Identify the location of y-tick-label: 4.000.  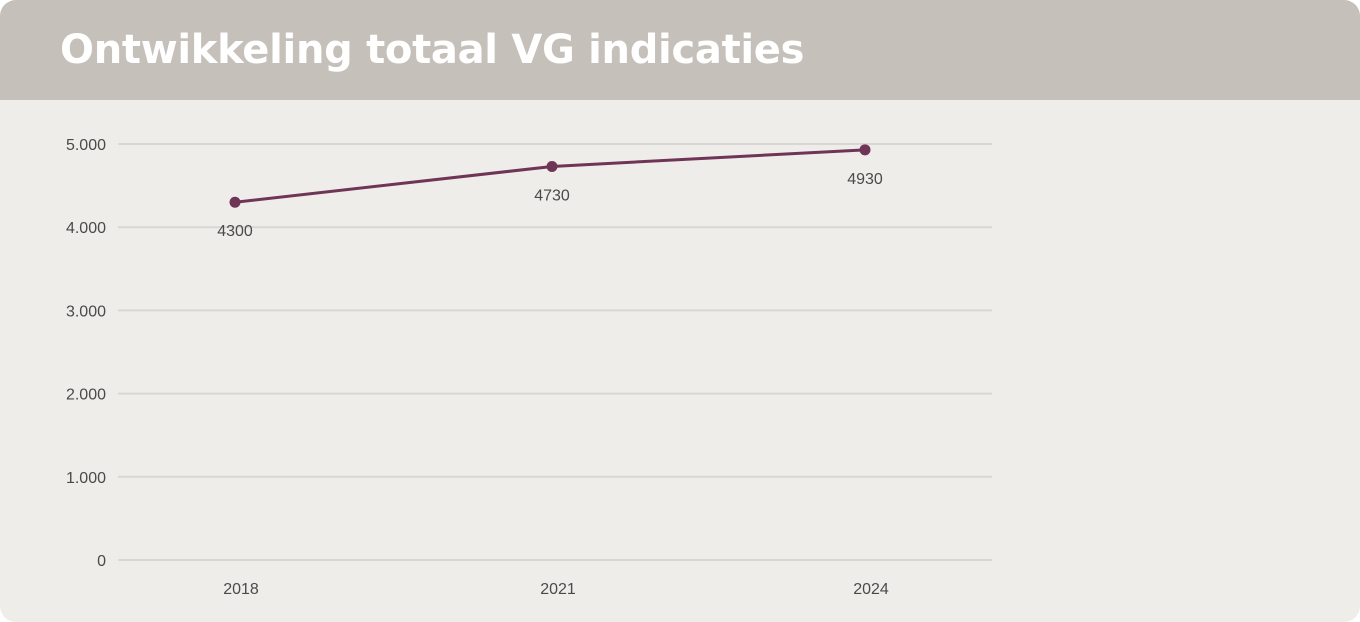
(86, 228).